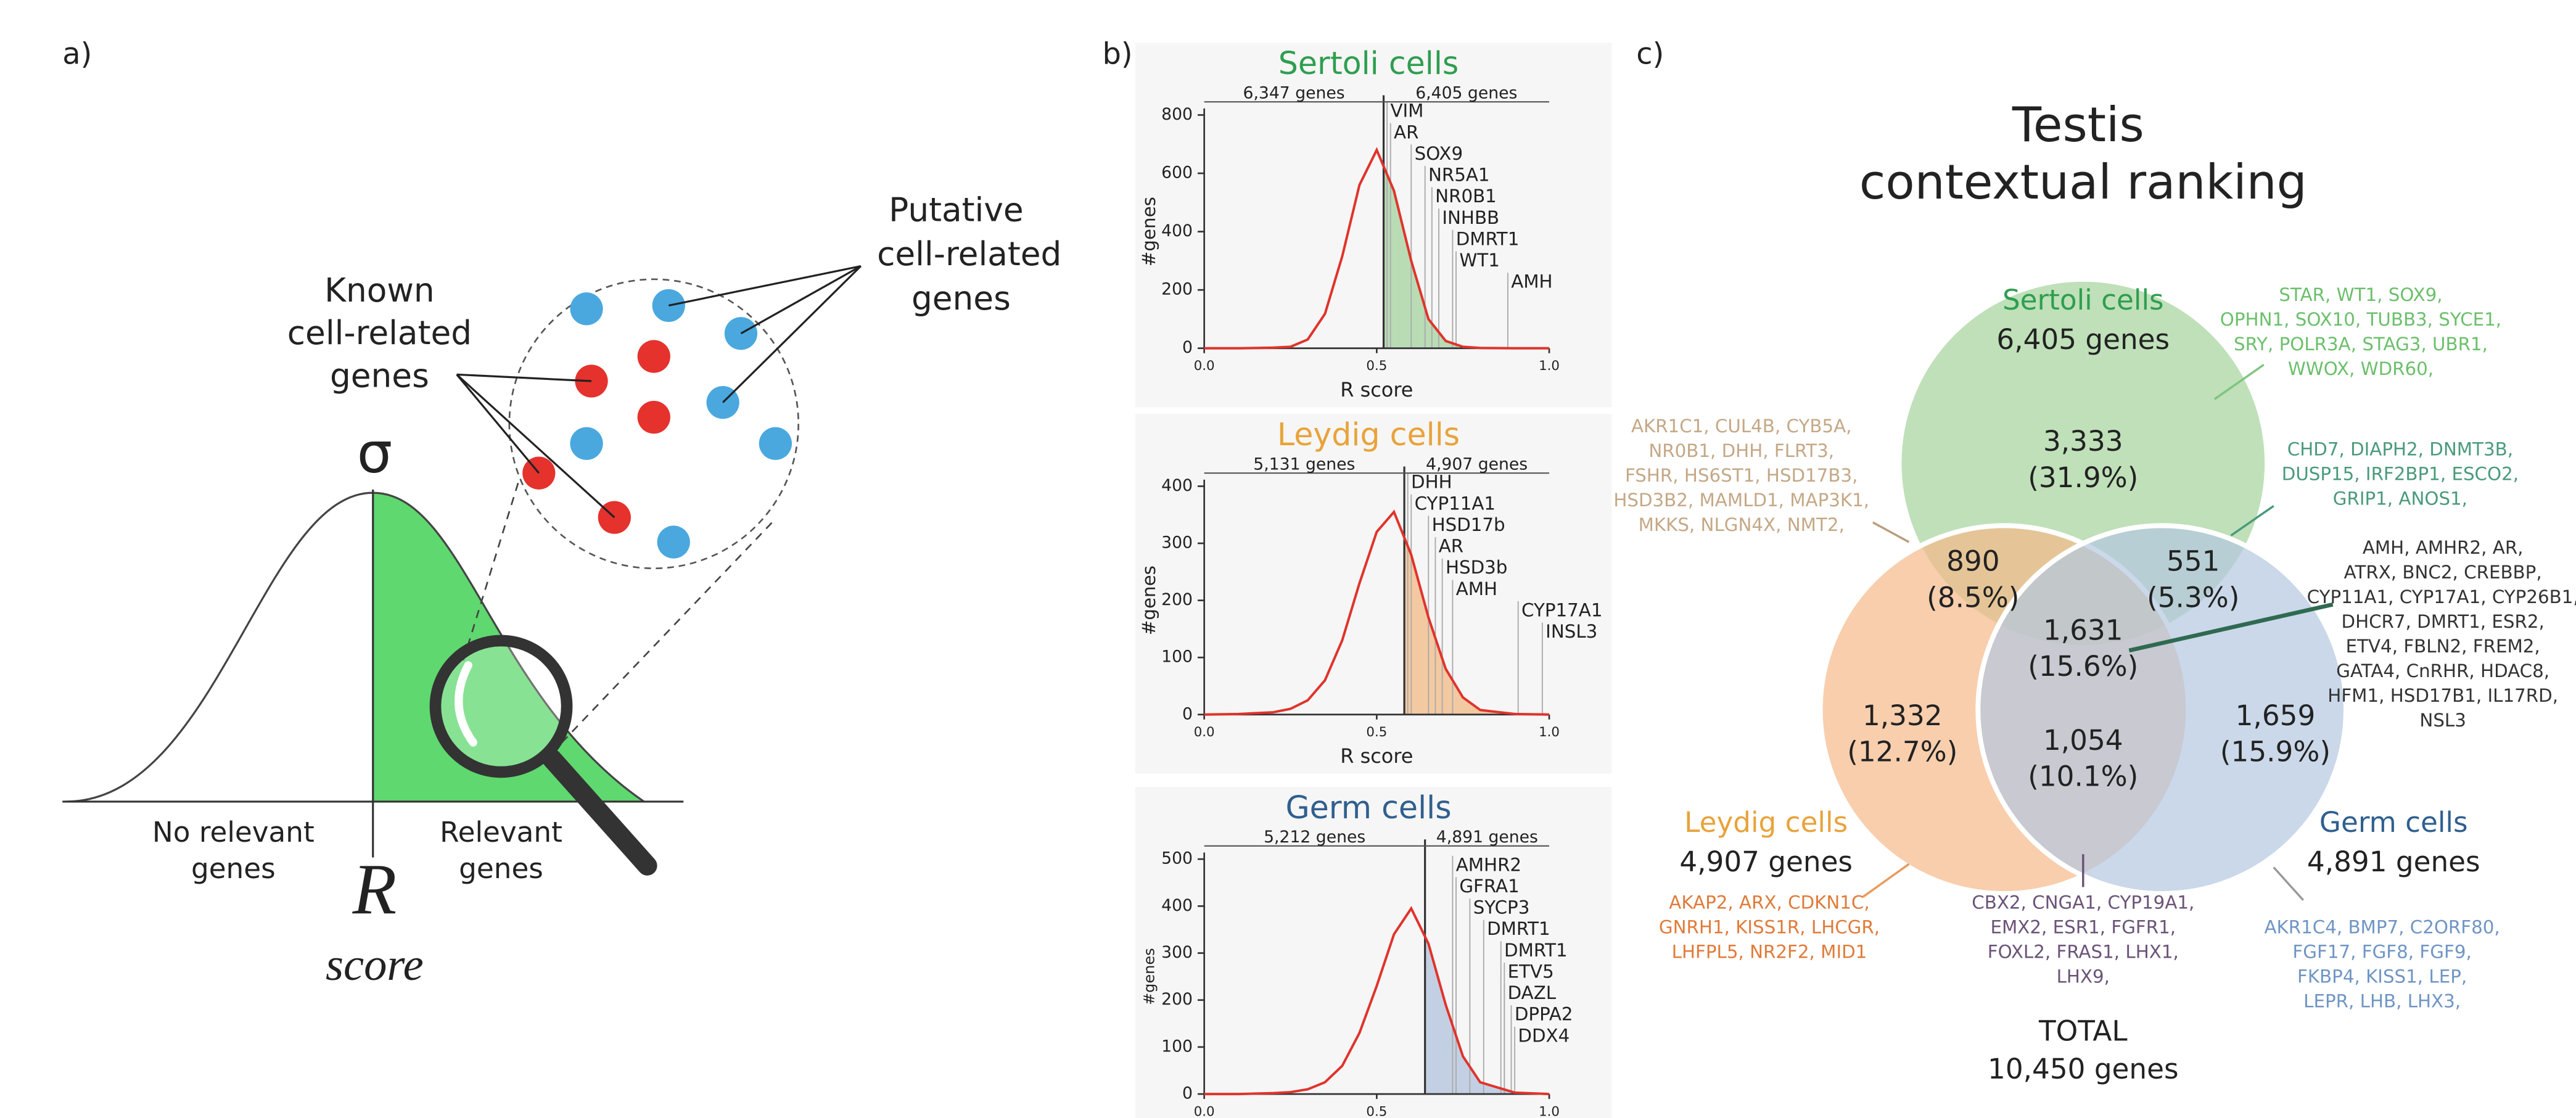  What do you see at coordinates (1650, 55) in the screenshot?
I see `panel-label: c)` at bounding box center [1650, 55].